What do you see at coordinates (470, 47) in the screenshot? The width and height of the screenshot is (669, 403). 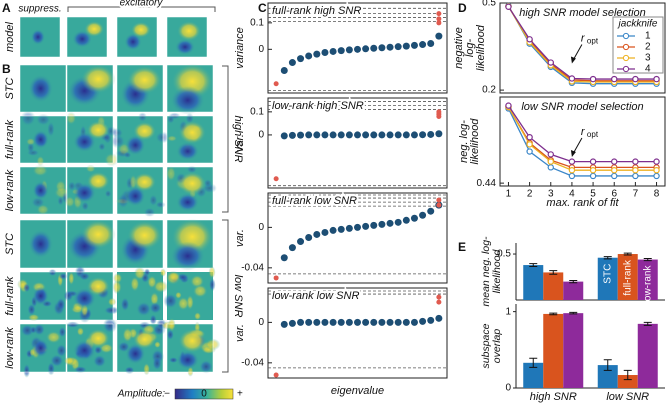 I see `y-axis-label: log-` at bounding box center [470, 47].